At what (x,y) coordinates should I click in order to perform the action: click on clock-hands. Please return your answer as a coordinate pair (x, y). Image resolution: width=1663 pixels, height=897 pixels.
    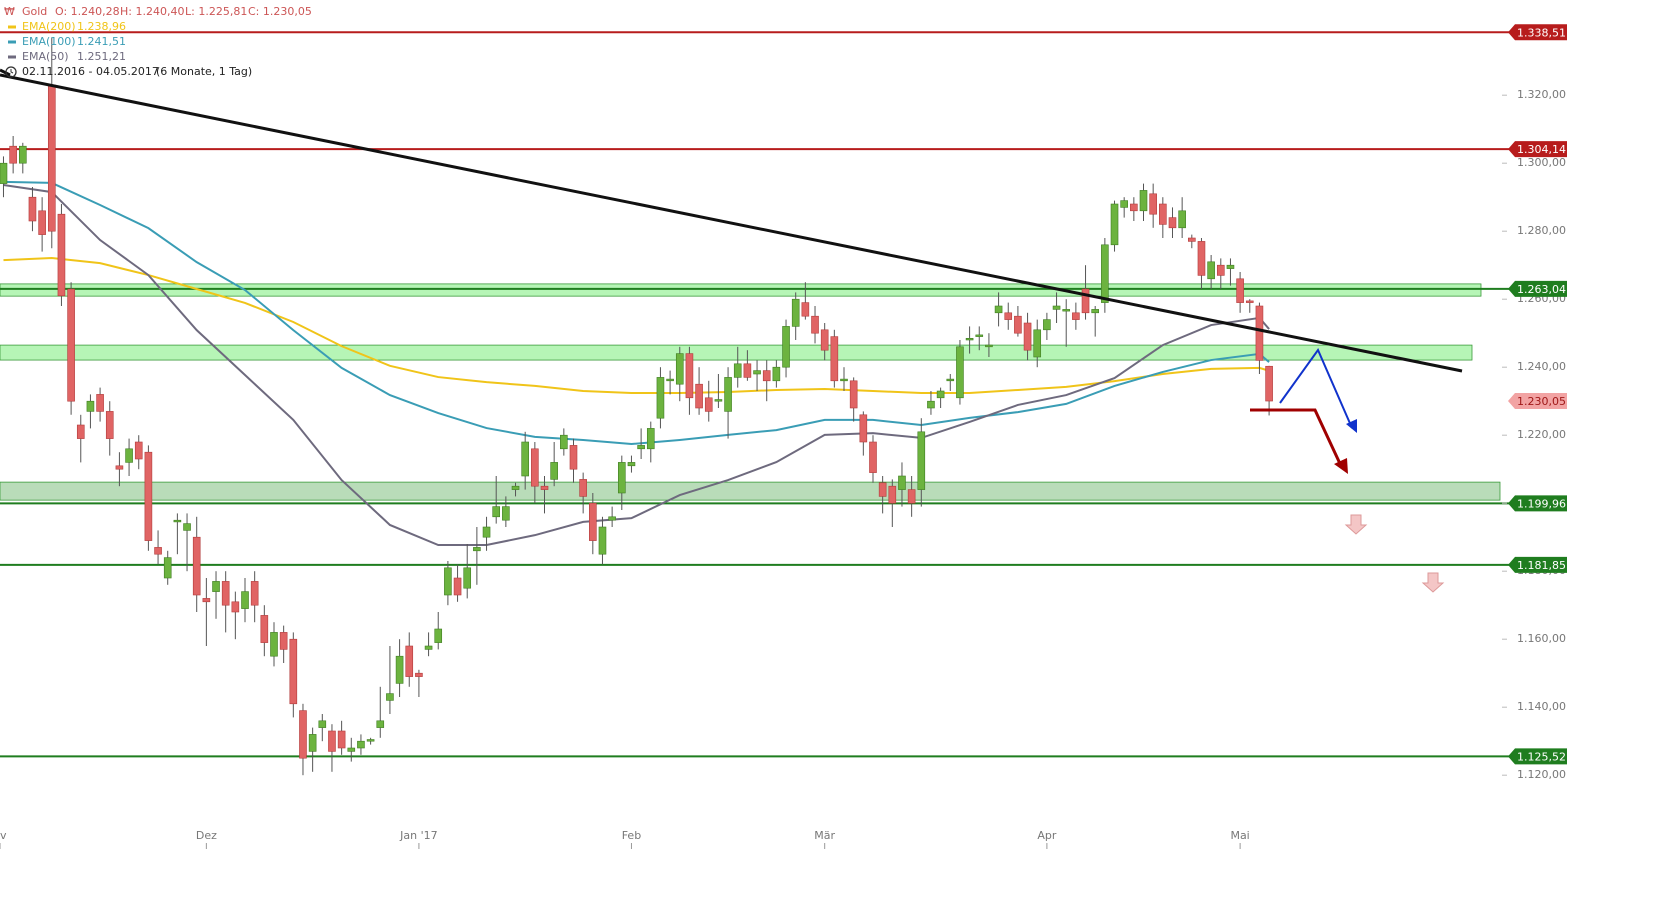
    Looking at the image, I should click on (12, 71).